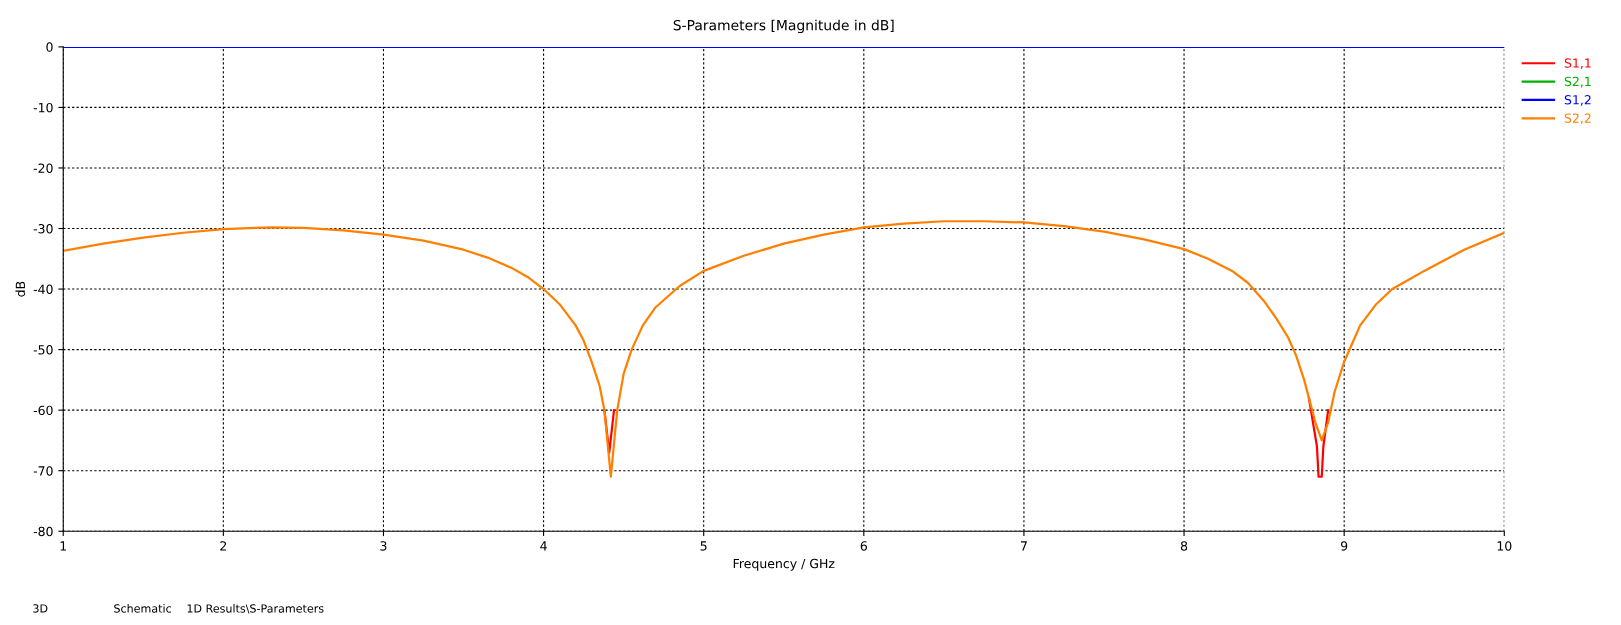 The width and height of the screenshot is (1621, 625). Describe the element at coordinates (383, 546) in the screenshot. I see `x-tick-label: 3` at that location.